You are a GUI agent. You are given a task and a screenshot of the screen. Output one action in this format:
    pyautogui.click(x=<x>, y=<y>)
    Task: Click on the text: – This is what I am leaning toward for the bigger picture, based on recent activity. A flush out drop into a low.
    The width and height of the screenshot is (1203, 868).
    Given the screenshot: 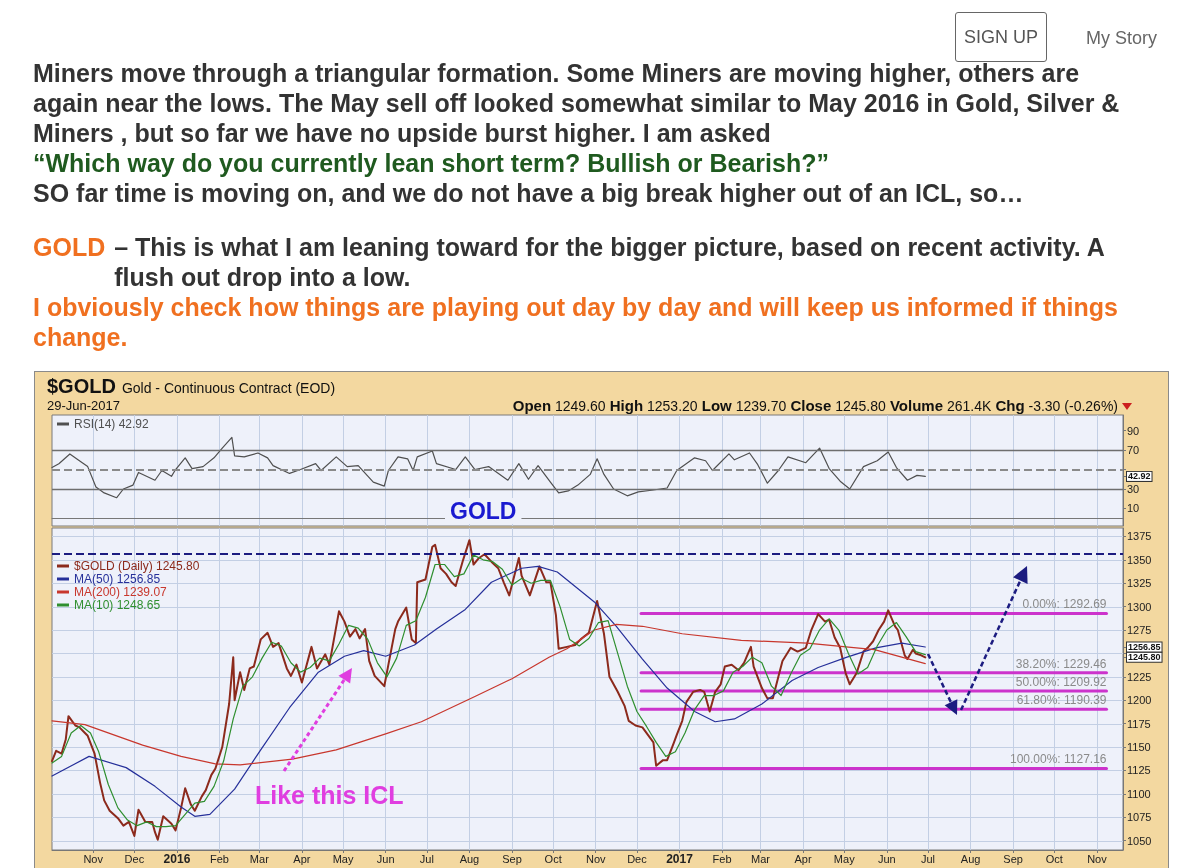 What is the action you would take?
    pyautogui.click(x=609, y=262)
    